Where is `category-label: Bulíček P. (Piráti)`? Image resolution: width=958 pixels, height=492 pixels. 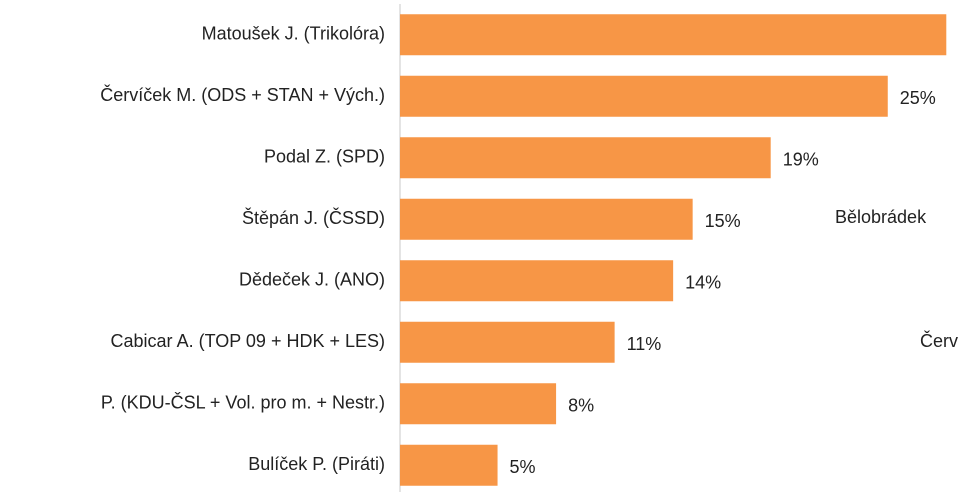
category-label: Bulíček P. (Piráti) is located at coordinates (316, 464).